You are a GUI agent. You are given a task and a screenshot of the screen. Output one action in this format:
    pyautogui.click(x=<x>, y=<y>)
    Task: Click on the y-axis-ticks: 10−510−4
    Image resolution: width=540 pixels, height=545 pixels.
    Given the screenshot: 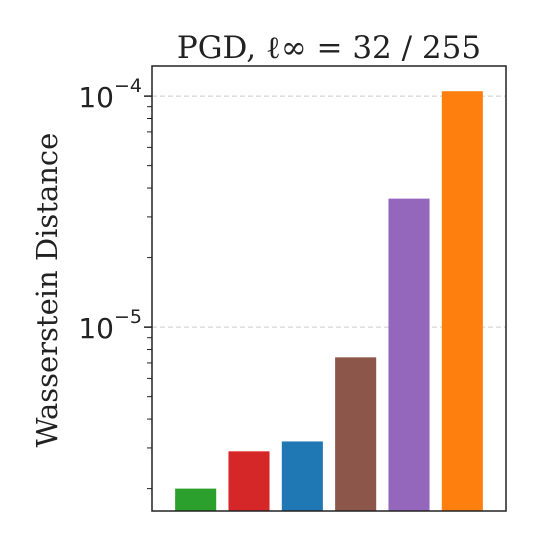 What is the action you would take?
    pyautogui.click(x=115, y=282)
    